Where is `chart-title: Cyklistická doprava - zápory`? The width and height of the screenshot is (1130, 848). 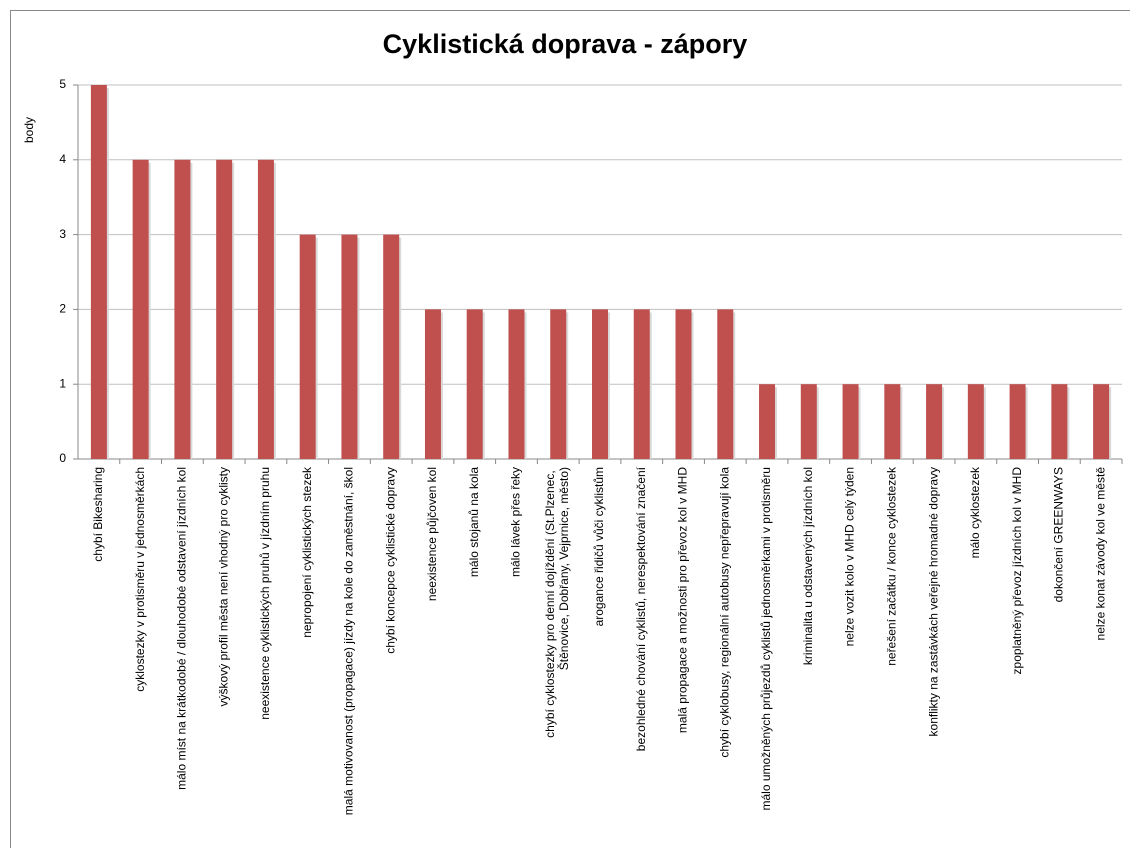
chart-title: Cyklistická doprava - zápory is located at coordinates (565, 44).